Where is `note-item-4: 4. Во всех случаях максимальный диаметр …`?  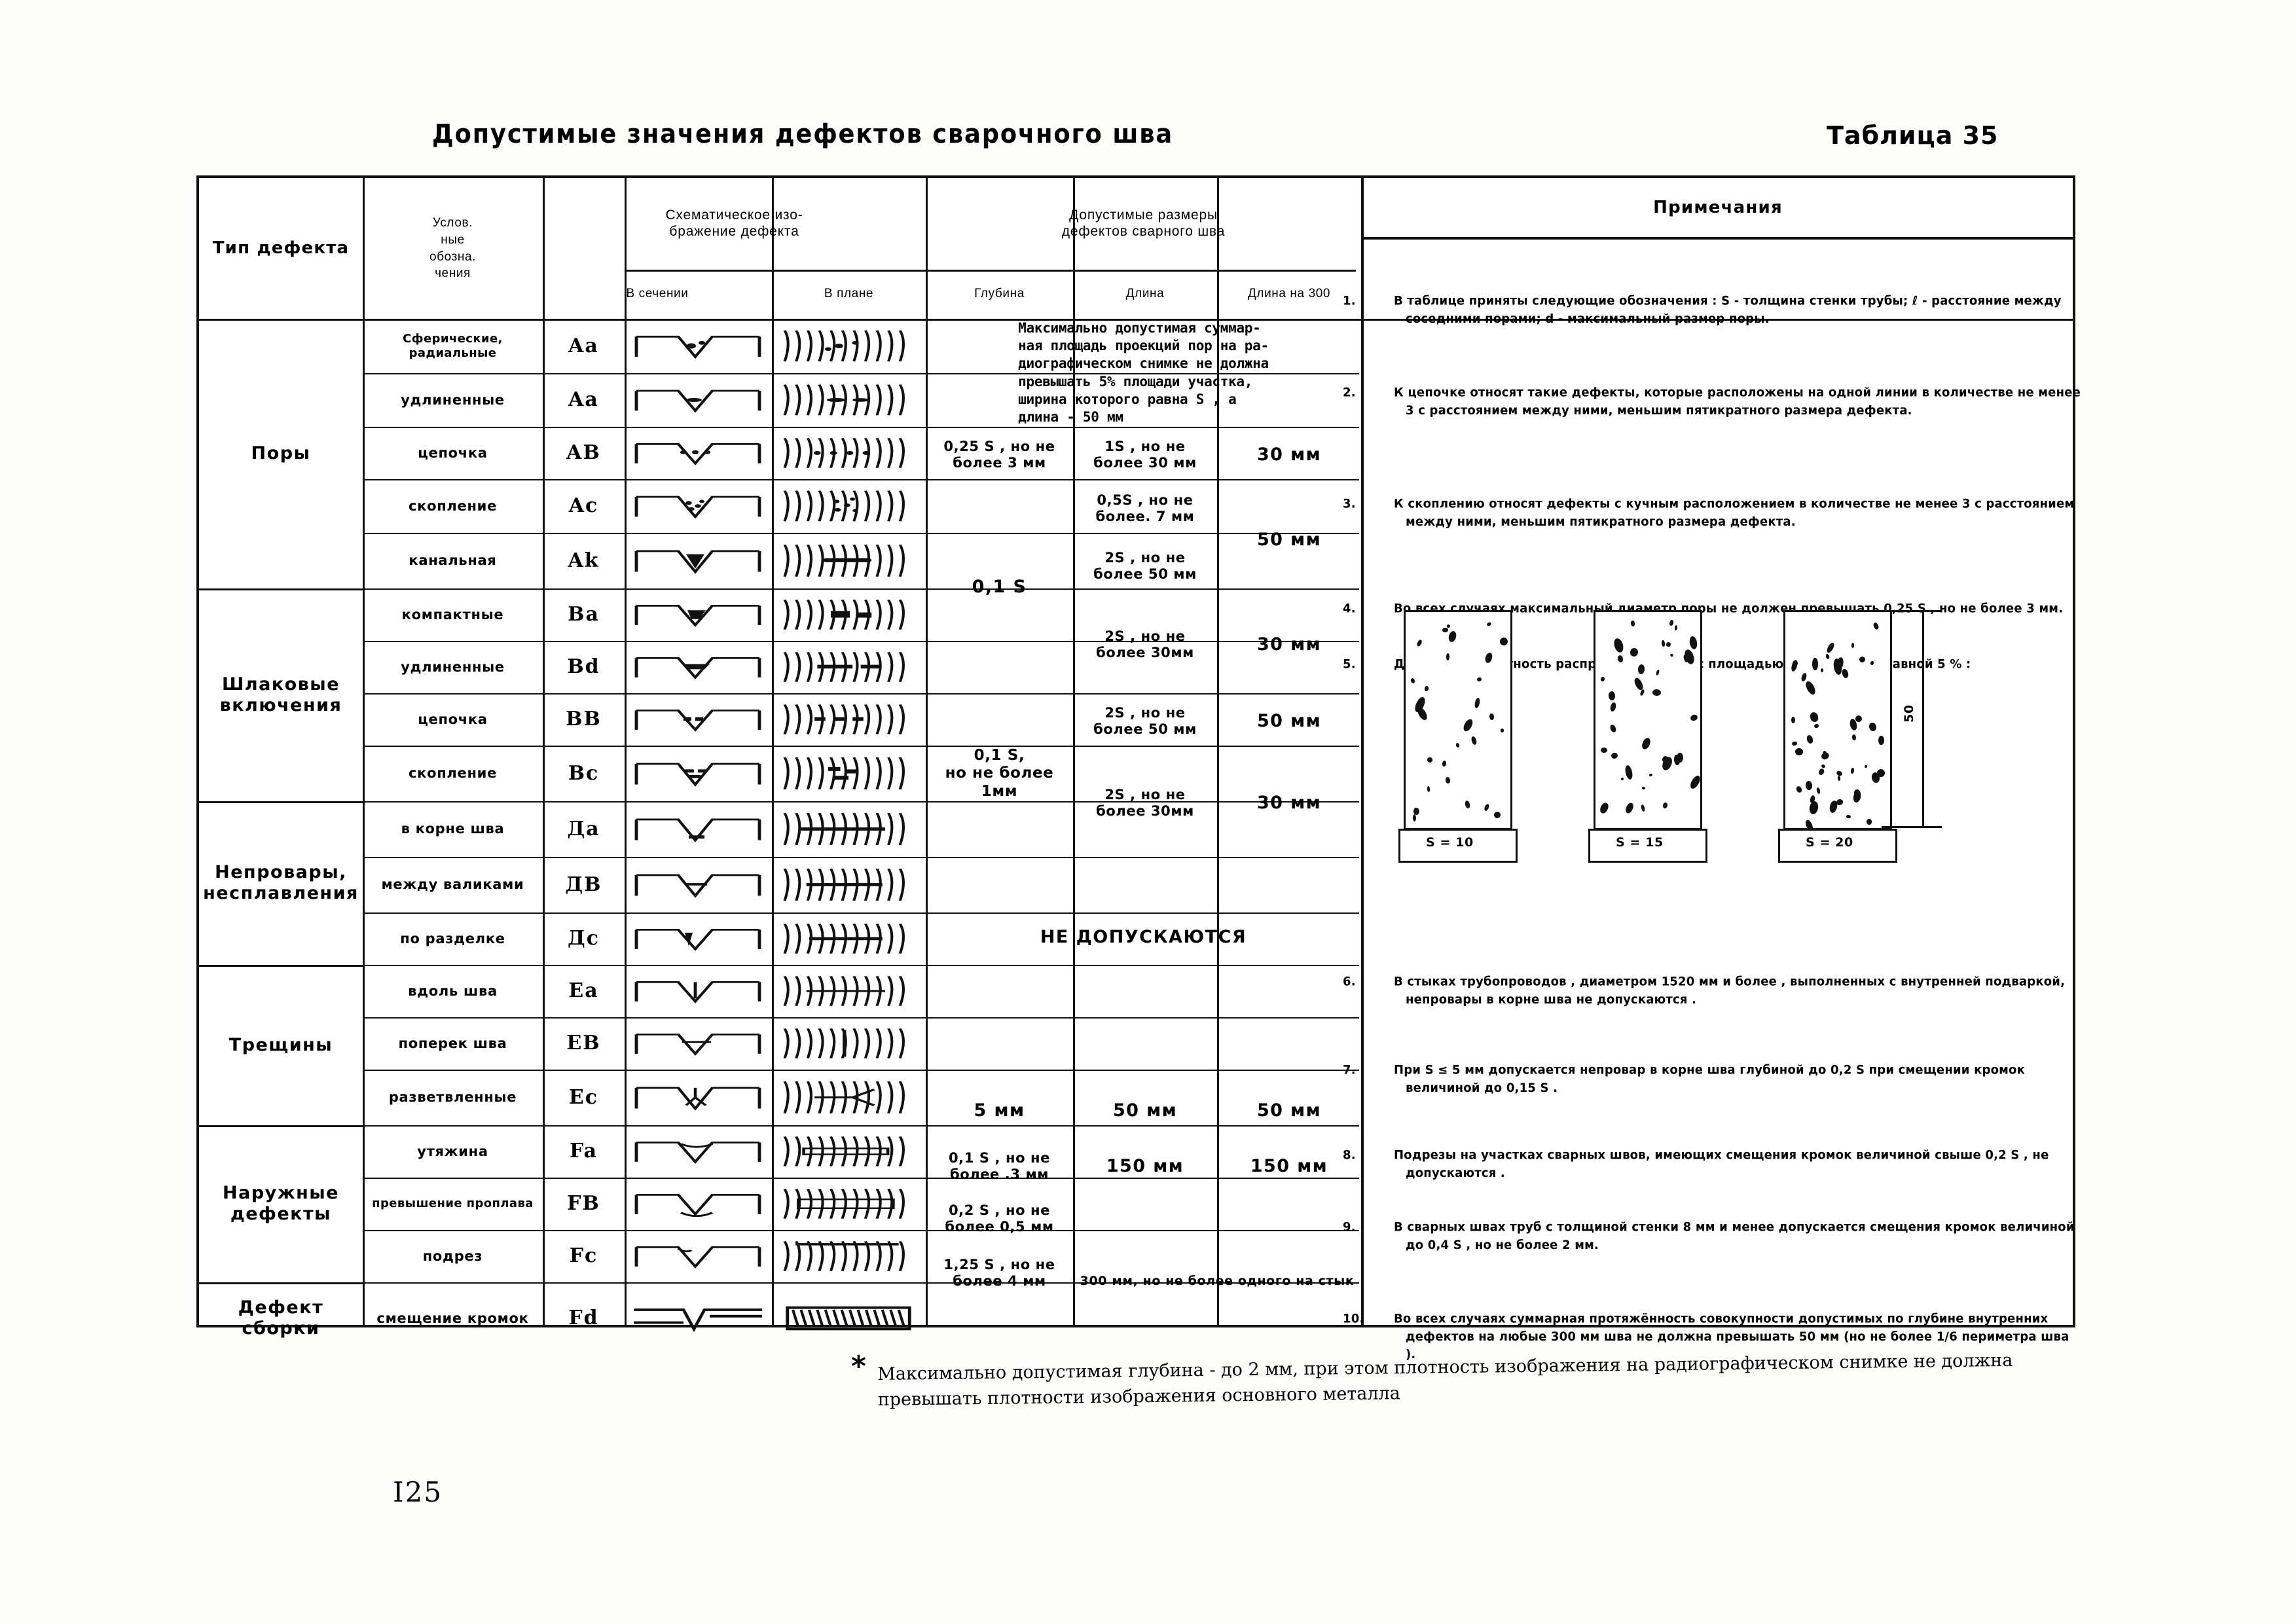
note-item-4: 4. Во всех случаях максимальный диаметр … is located at coordinates (1713, 609).